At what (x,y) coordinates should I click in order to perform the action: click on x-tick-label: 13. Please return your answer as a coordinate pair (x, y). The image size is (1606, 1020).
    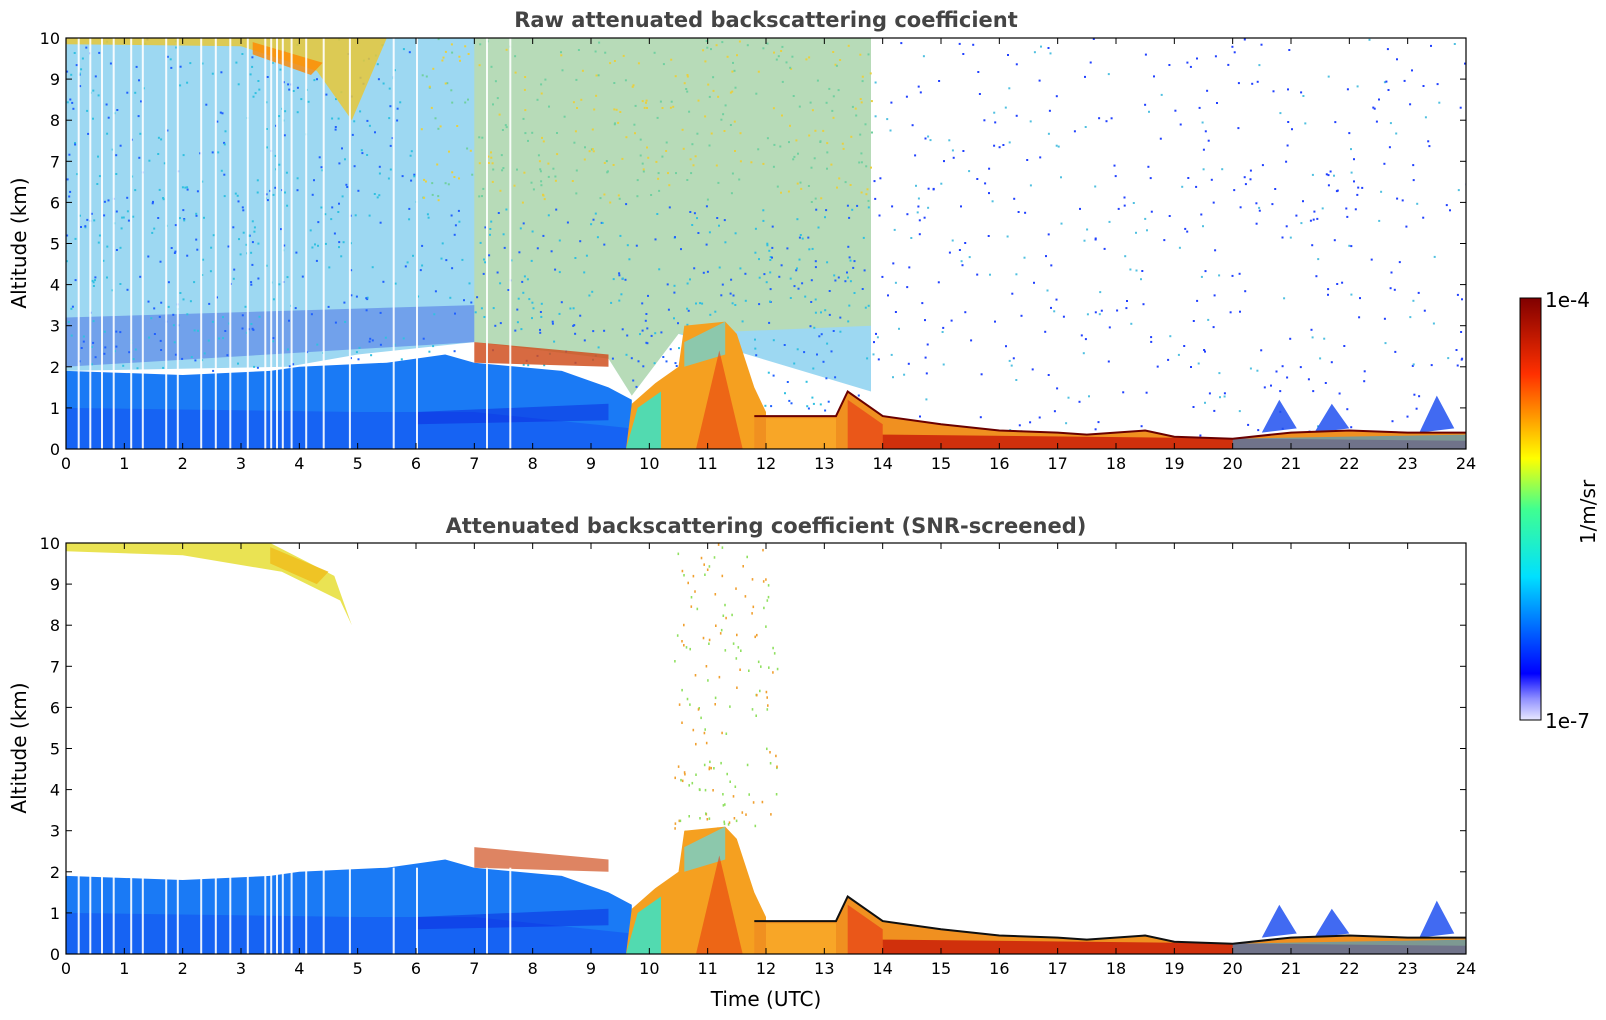
    Looking at the image, I should click on (824, 463).